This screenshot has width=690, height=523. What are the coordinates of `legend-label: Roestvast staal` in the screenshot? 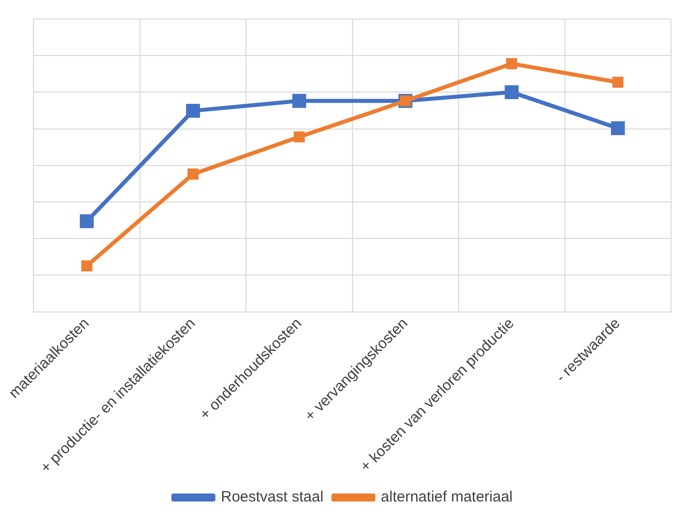 It's located at (272, 497).